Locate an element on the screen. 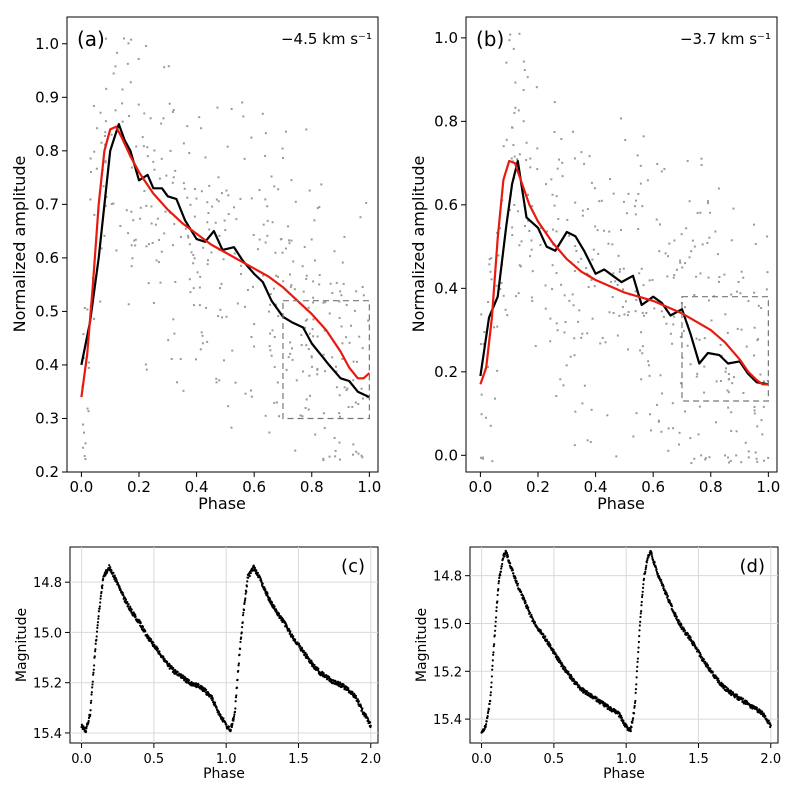 Image resolution: width=797 pixels, height=797 pixels. panel-c-grid is located at coordinates (224, 645).